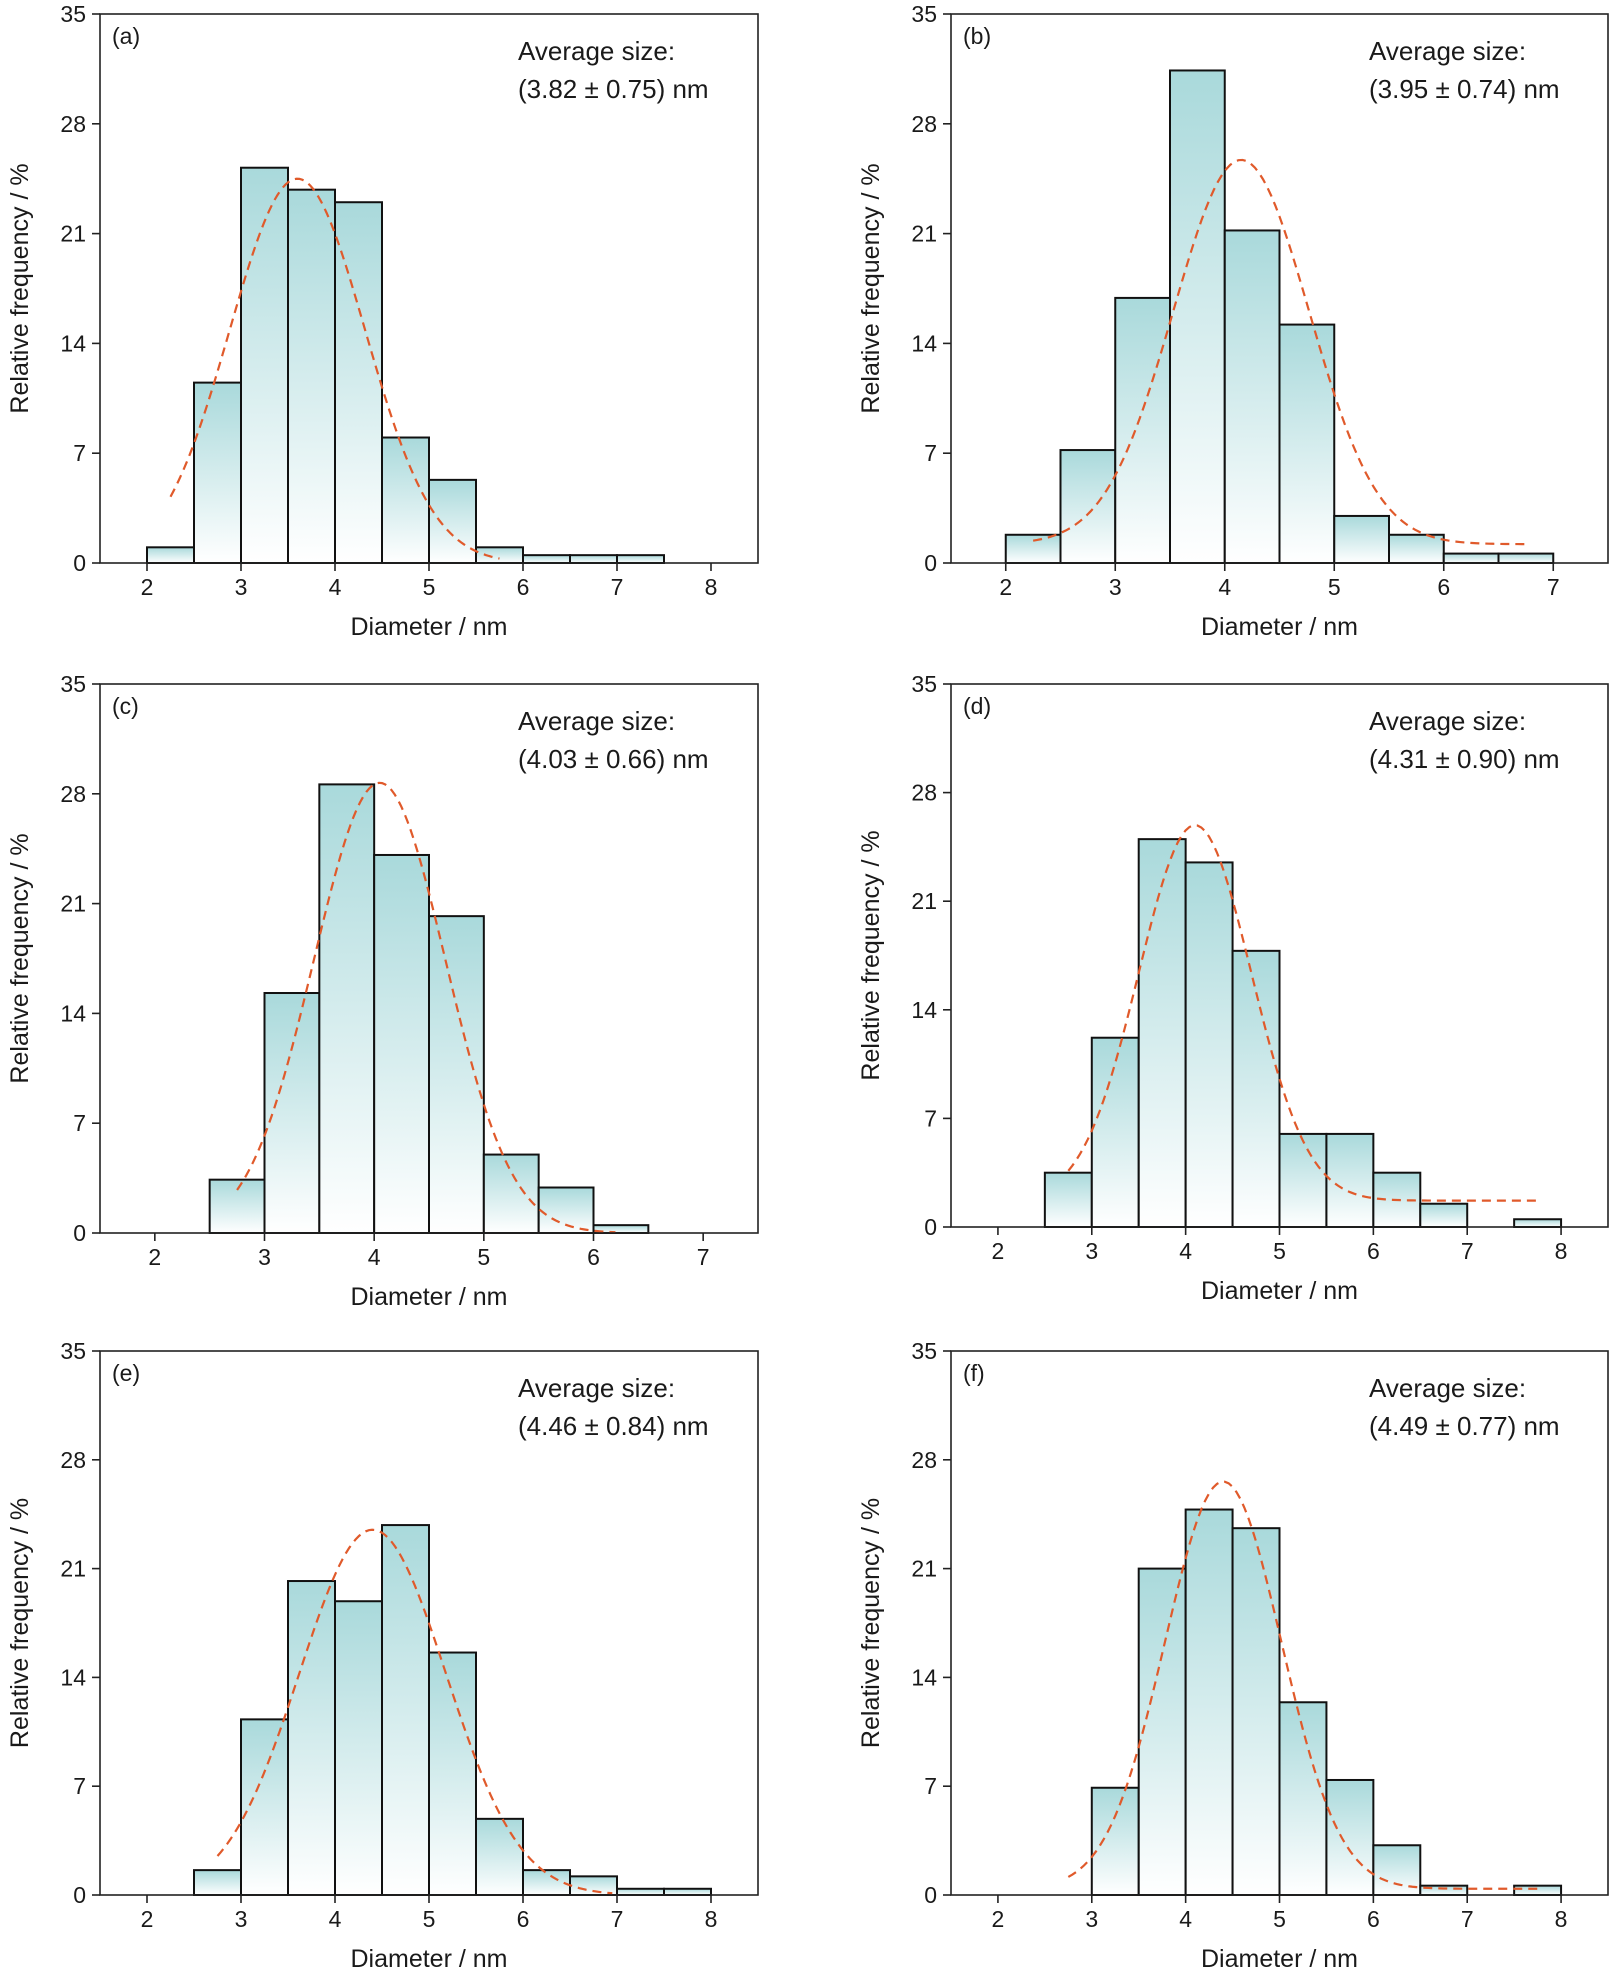  What do you see at coordinates (1464, 89) in the screenshot?
I see `average-size-value: (3.95 ± 0.74) nm` at bounding box center [1464, 89].